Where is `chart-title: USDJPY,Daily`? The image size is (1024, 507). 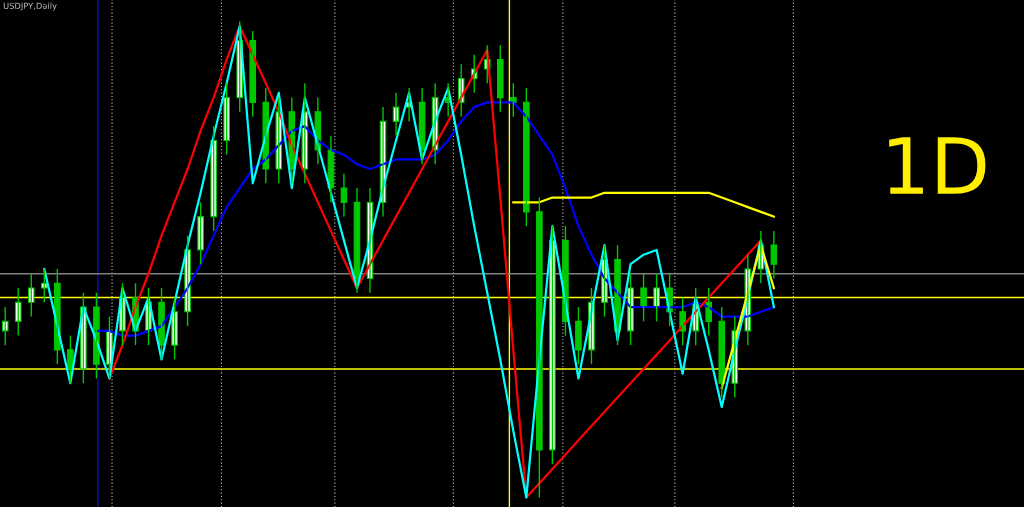 chart-title: USDJPY,Daily is located at coordinates (30, 6).